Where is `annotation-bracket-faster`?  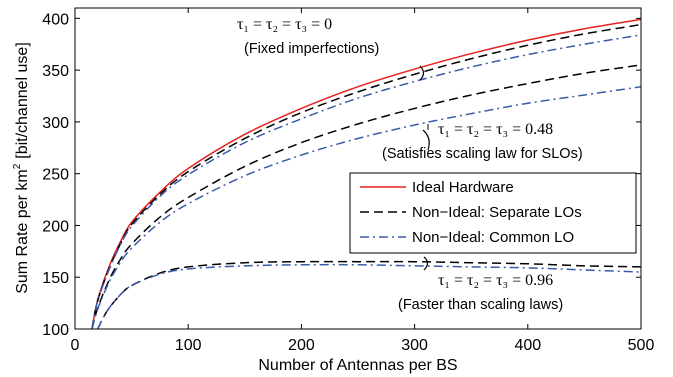
annotation-bracket-faster is located at coordinates (426, 263).